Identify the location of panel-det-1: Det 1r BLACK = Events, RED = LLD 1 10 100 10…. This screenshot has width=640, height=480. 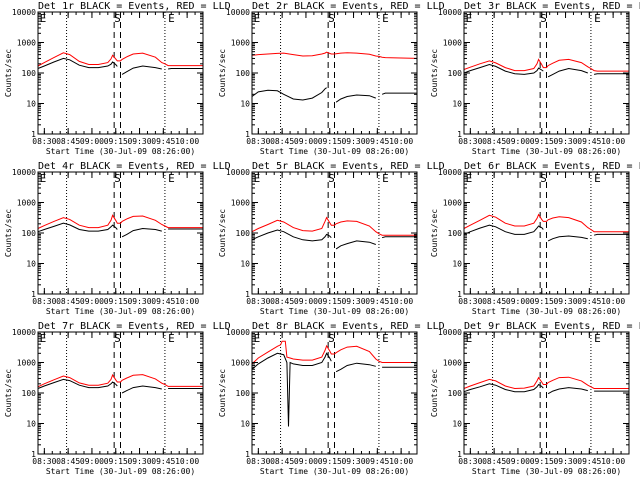
(117, 78).